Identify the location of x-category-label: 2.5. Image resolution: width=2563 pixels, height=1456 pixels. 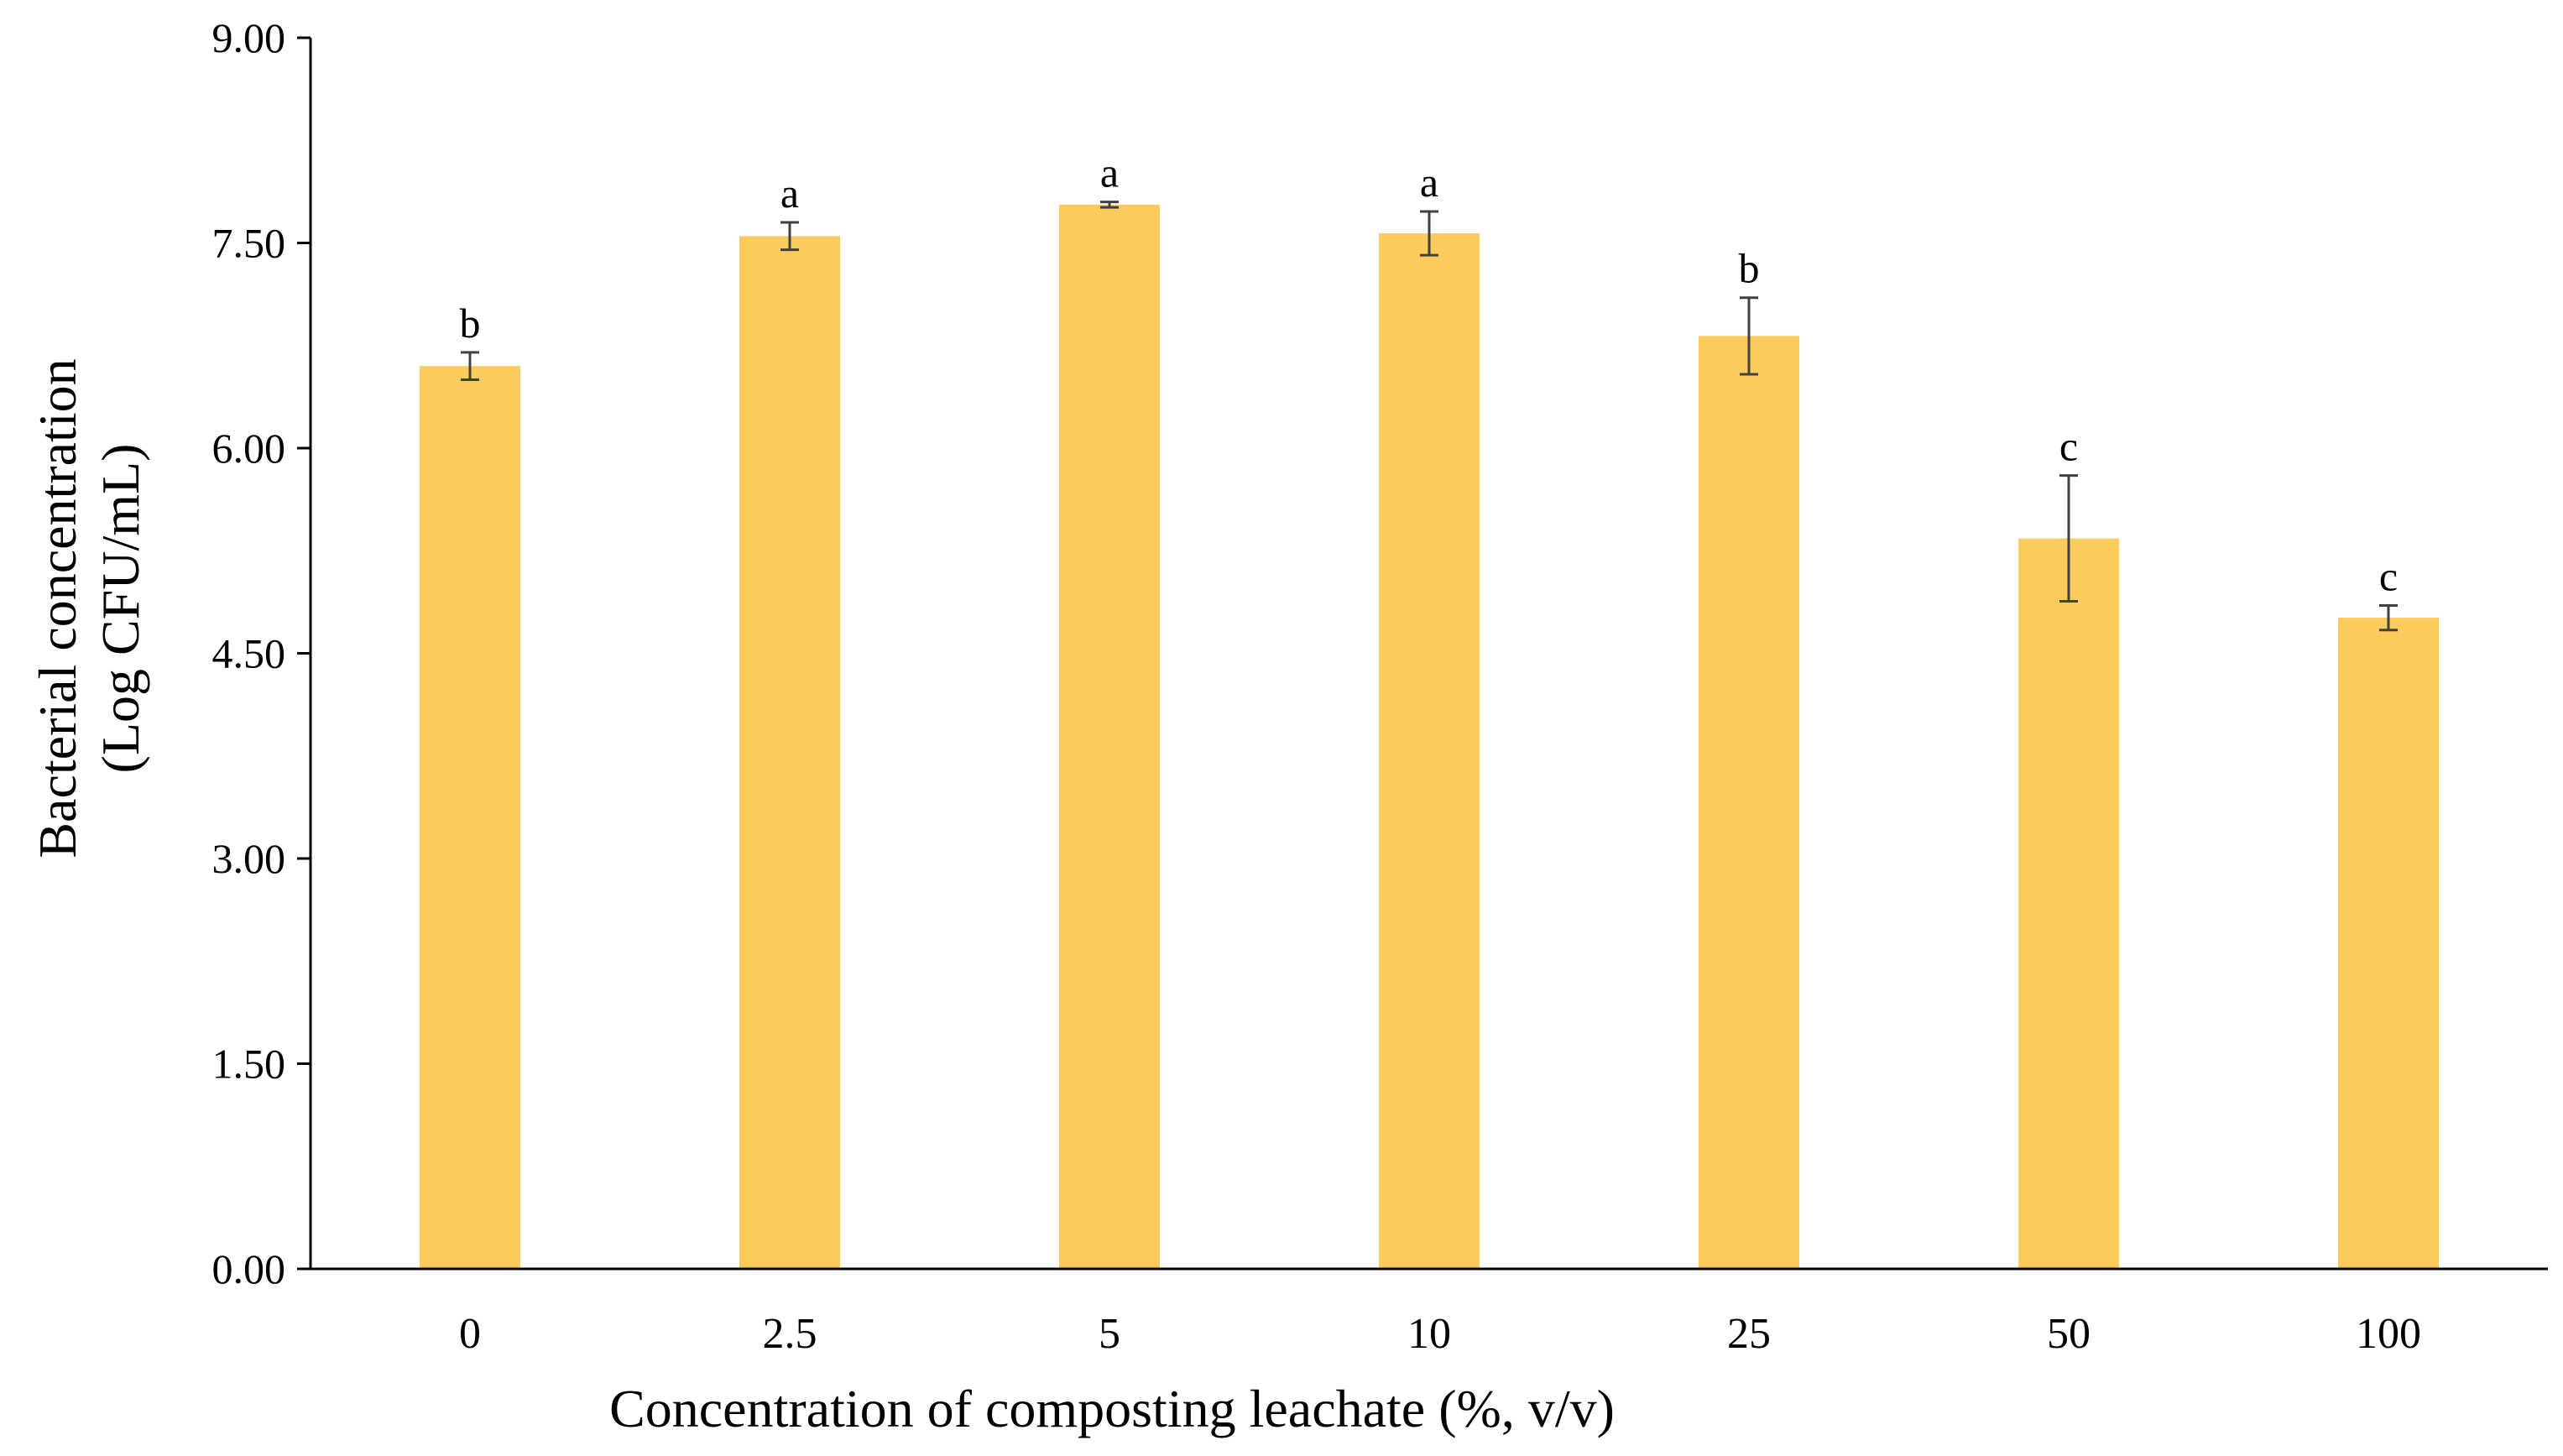
(790, 1334).